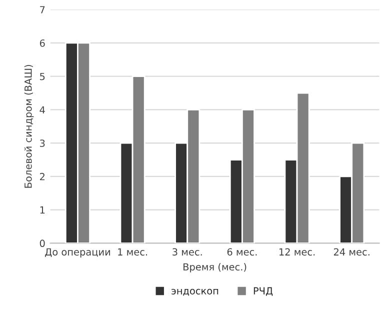  I want to click on x-tick-label: 24 мес., so click(352, 252).